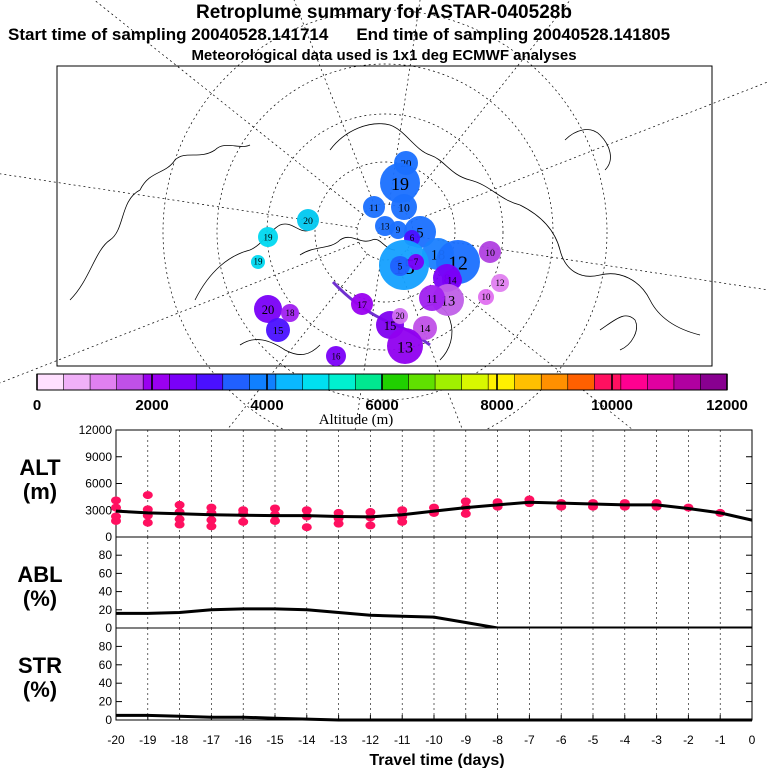 The height and width of the screenshot is (768, 768). Describe the element at coordinates (402, 740) in the screenshot. I see `xtick-label-9: -11` at that location.